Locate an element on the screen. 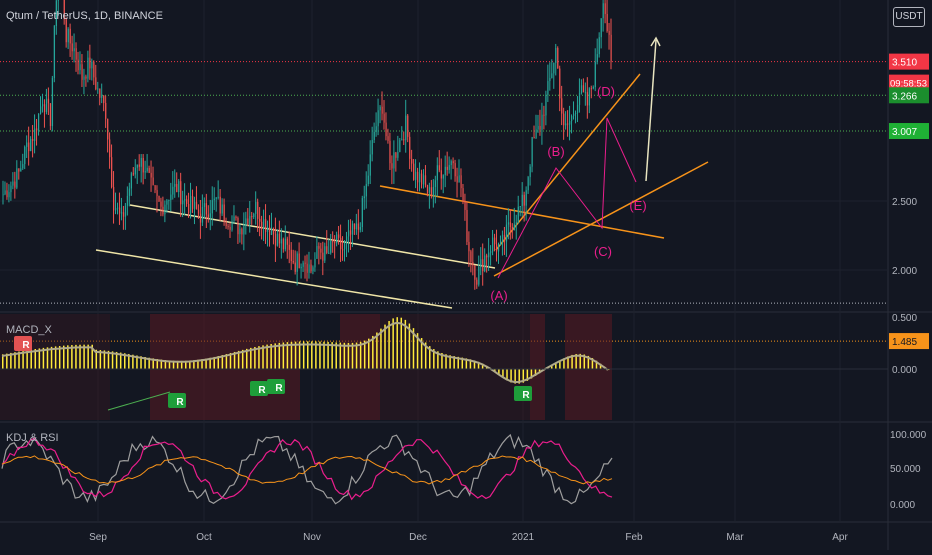  time-label: Sep is located at coordinates (98, 537).